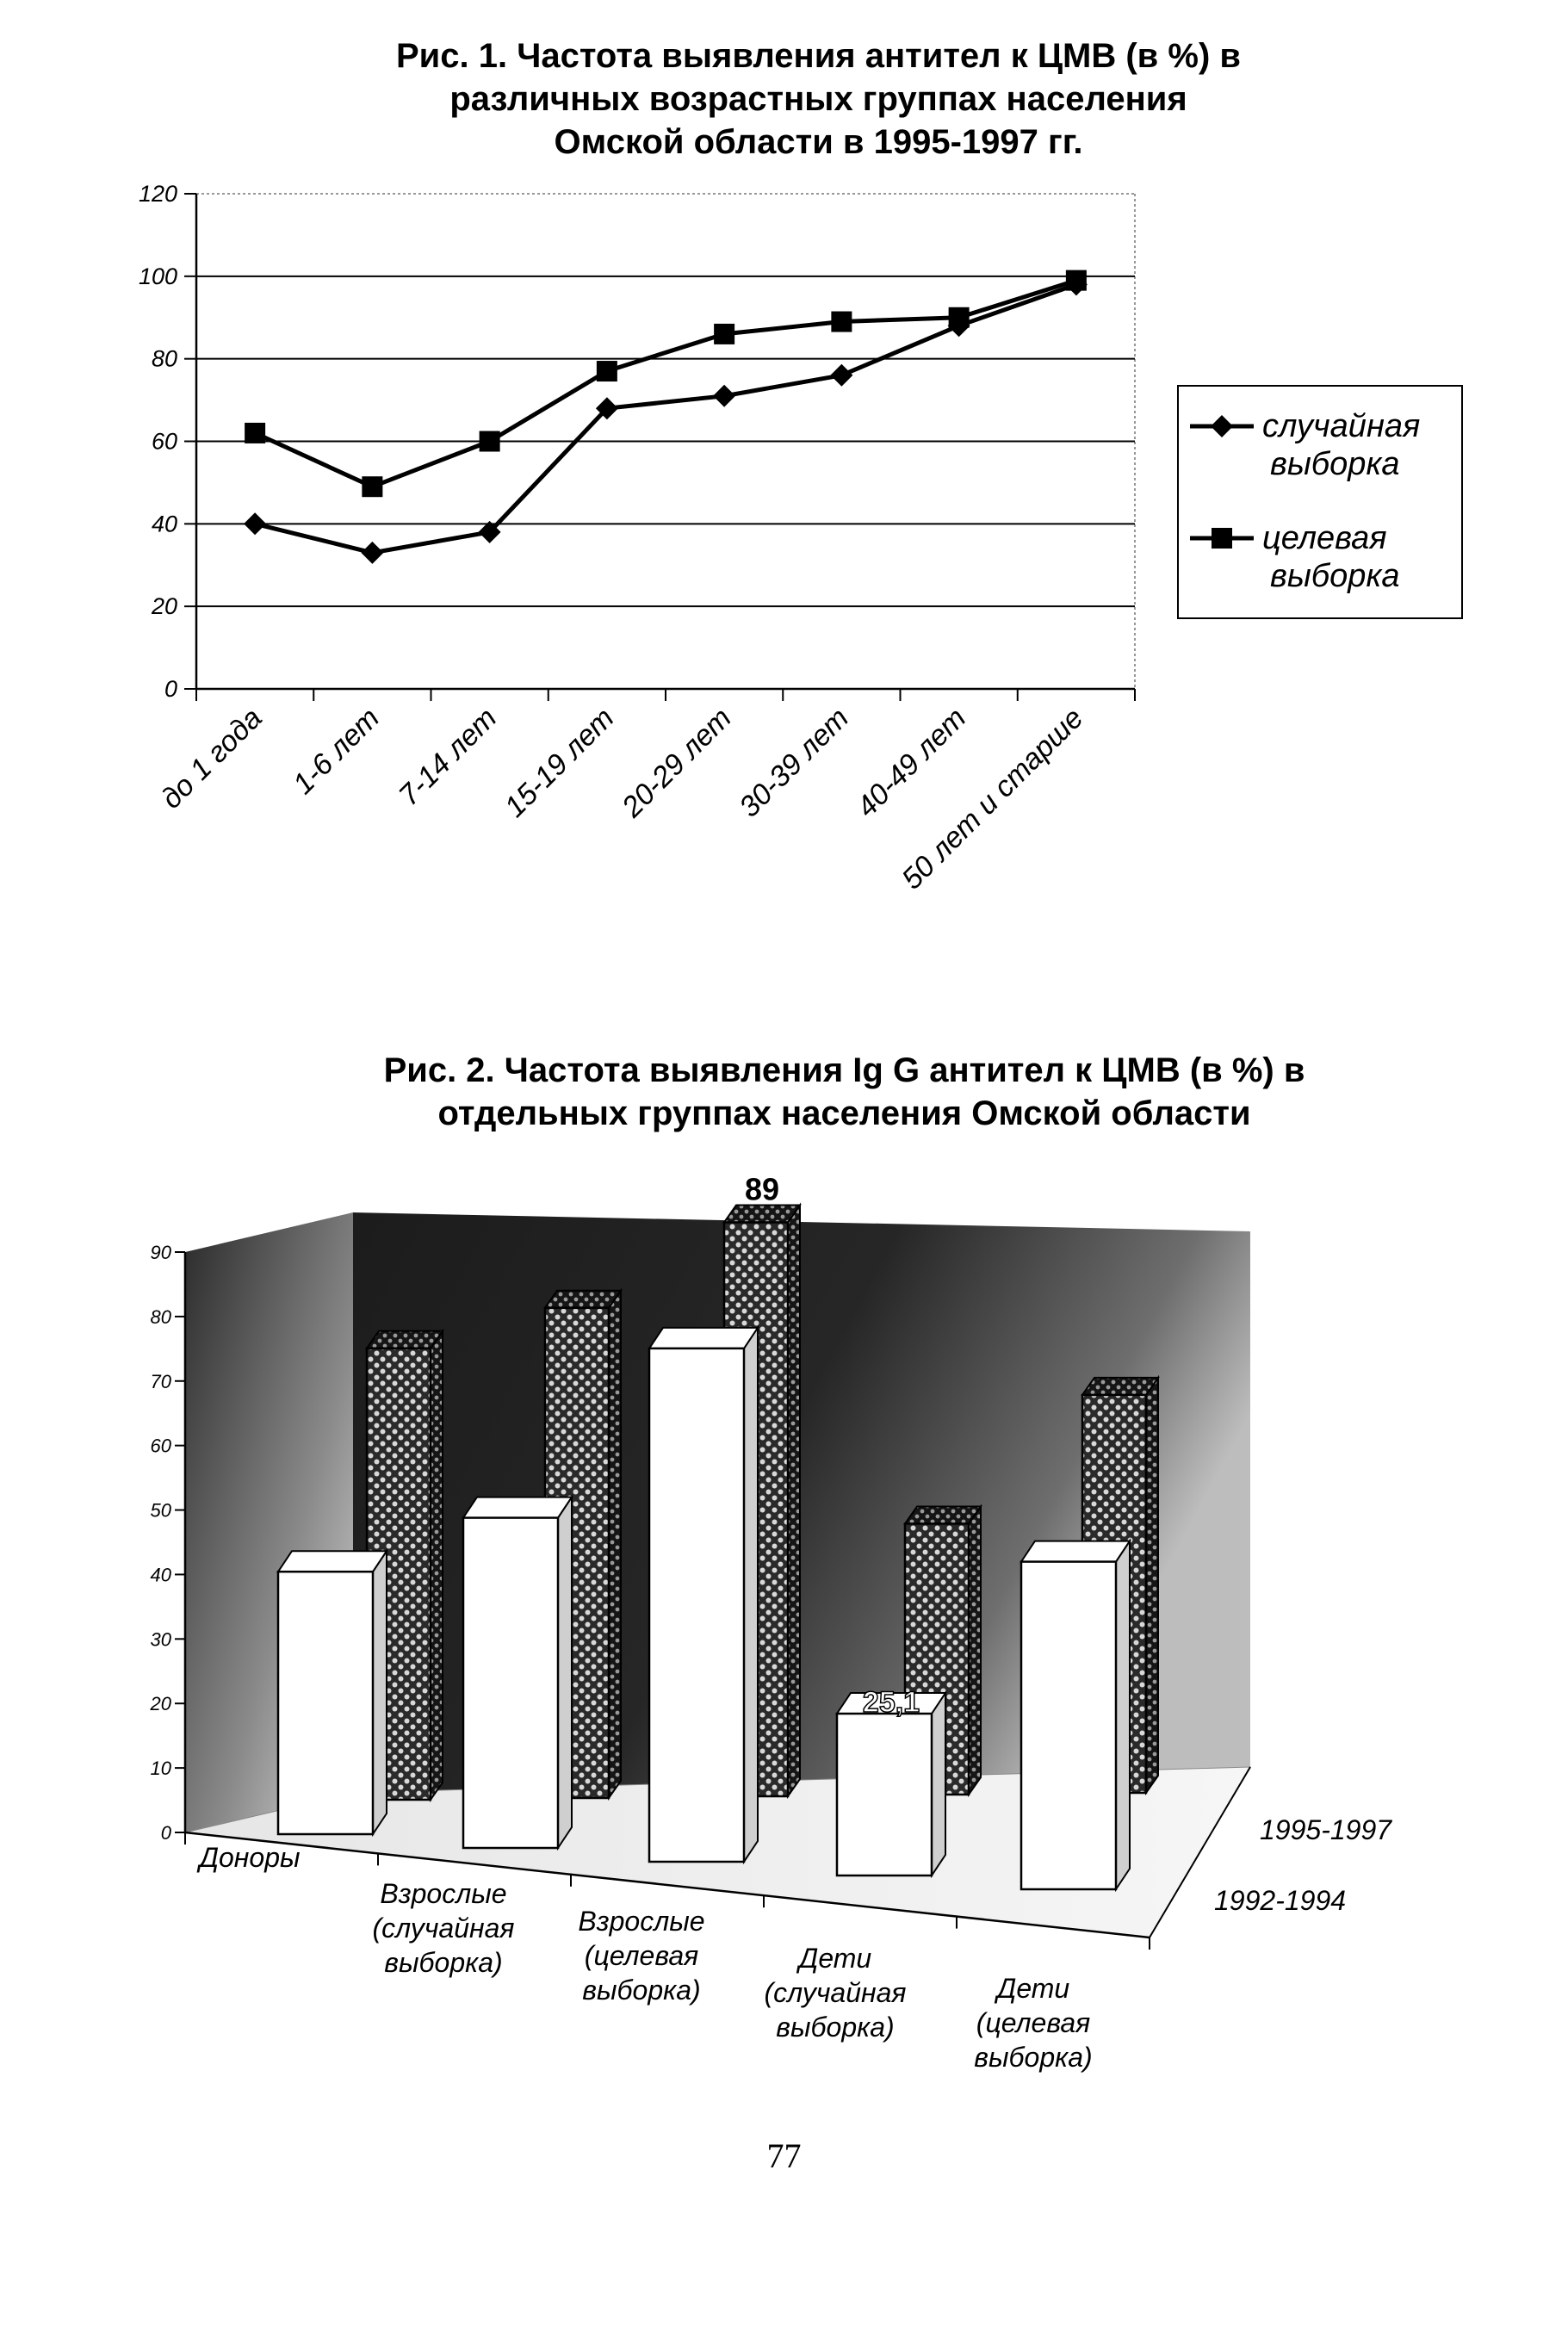  I want to click on y-tick-label: 100, so click(158, 277).